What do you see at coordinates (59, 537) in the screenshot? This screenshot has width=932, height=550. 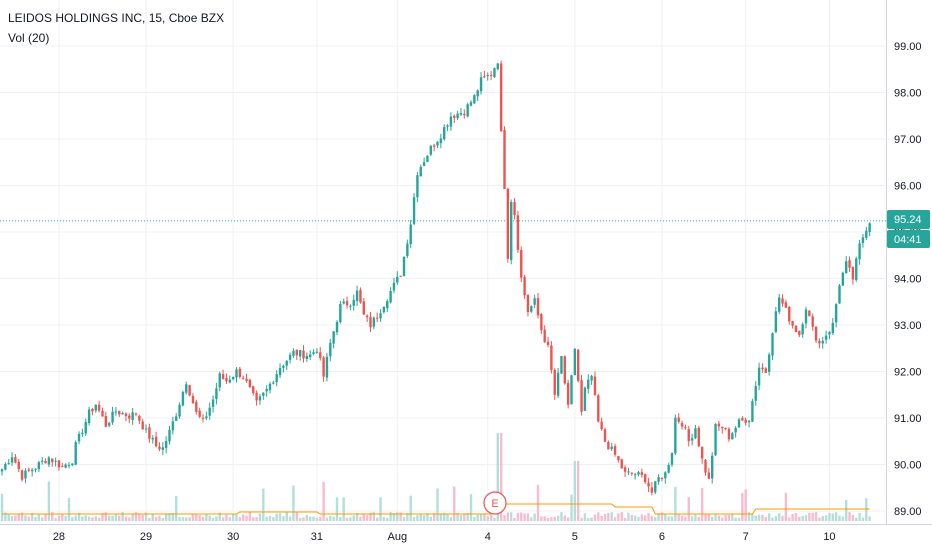 I see `time-tick-label: 28` at bounding box center [59, 537].